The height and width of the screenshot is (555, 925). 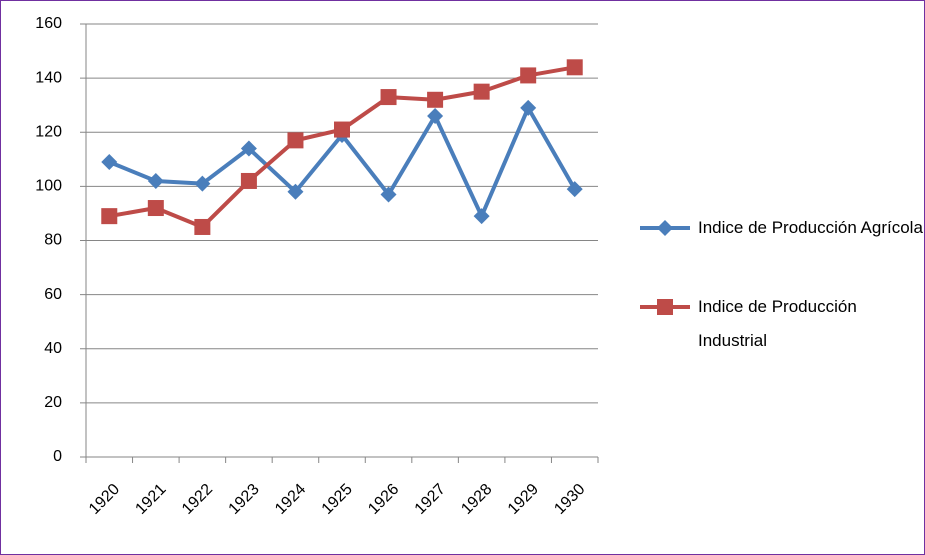 I want to click on x-tick-label: 1925, so click(x=337, y=499).